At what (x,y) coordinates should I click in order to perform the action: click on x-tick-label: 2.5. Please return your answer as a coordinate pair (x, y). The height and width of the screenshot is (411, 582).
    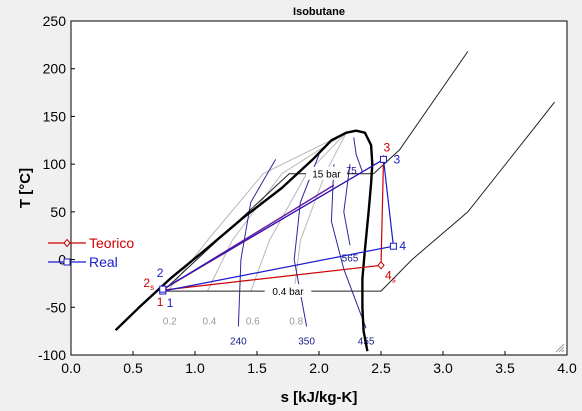
    Looking at the image, I should click on (381, 368).